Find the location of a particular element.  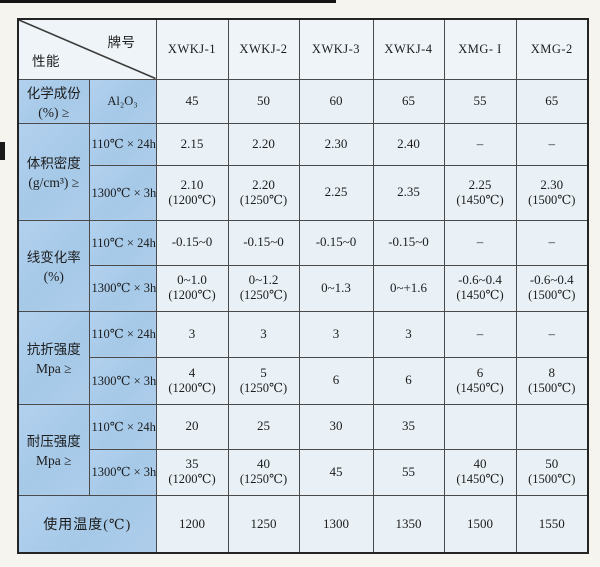

linear-unit: (%) is located at coordinates (53, 276).